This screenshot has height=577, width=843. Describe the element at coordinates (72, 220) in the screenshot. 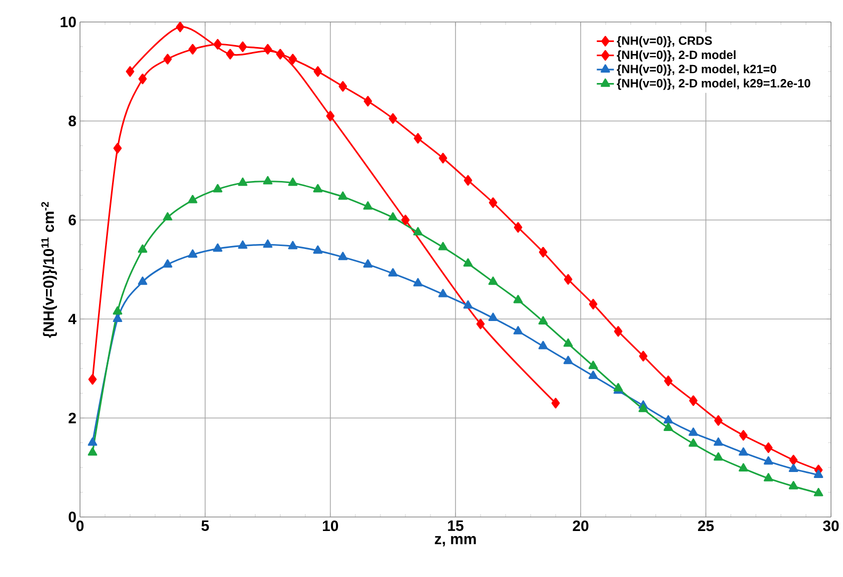

I see `y-tick-label: 6` at that location.